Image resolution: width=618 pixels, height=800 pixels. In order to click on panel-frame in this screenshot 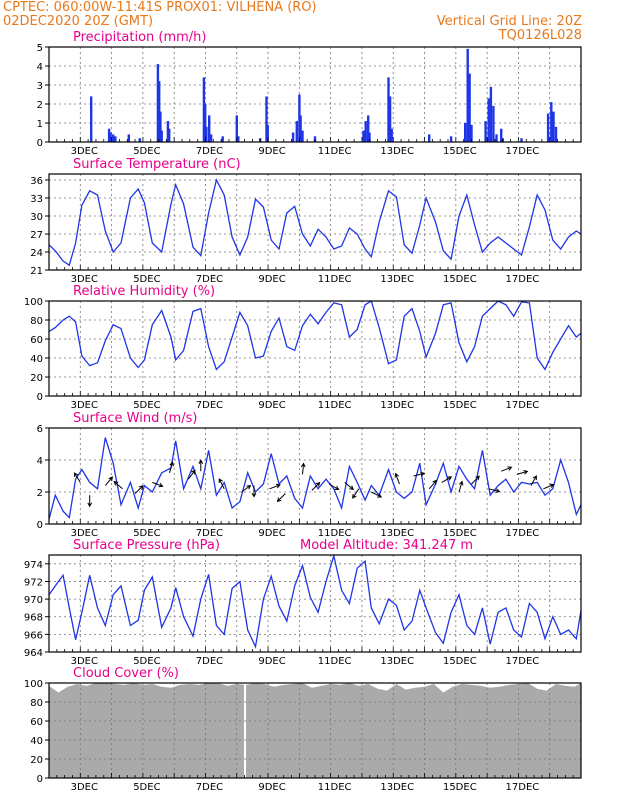, I will do `click(315, 348)`.